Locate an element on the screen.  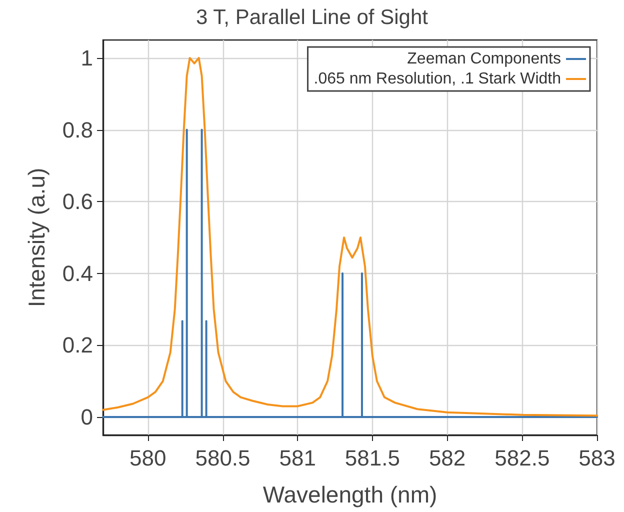
x-tick-label: 581 is located at coordinates (297, 458).